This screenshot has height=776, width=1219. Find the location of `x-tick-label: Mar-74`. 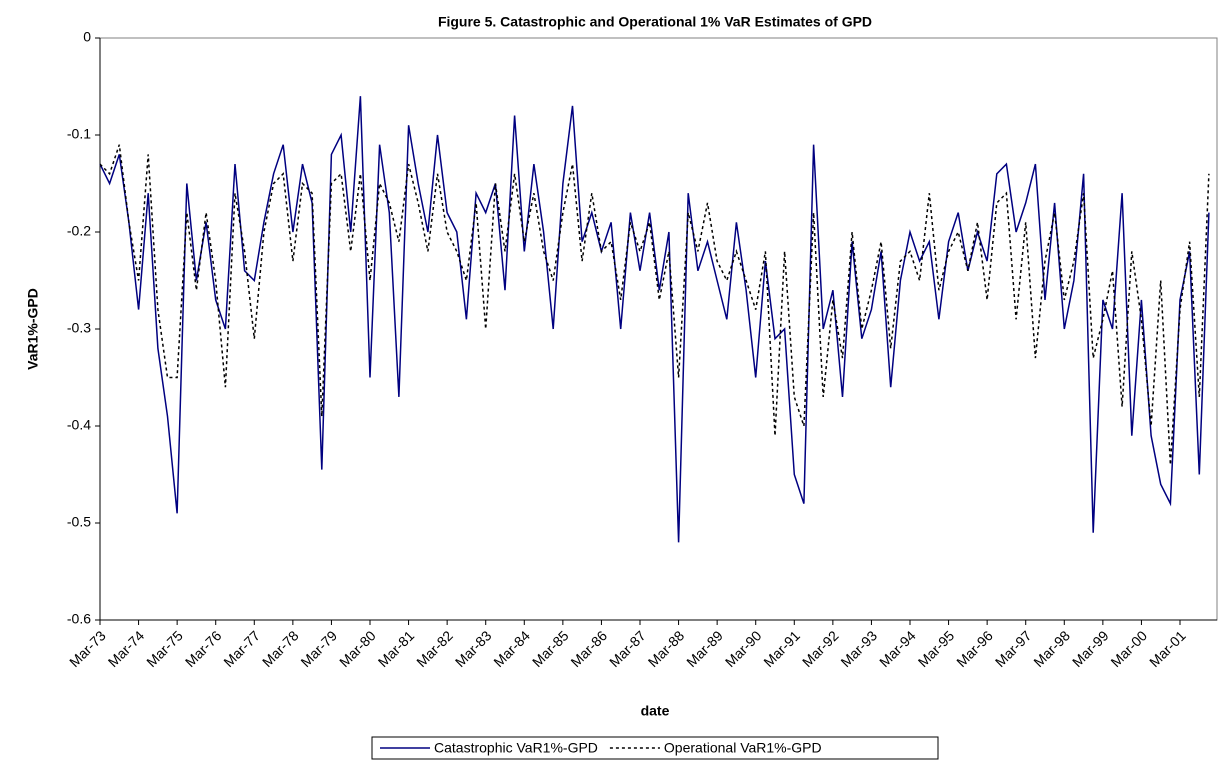

x-tick-label: Mar-74 is located at coordinates (126, 648).